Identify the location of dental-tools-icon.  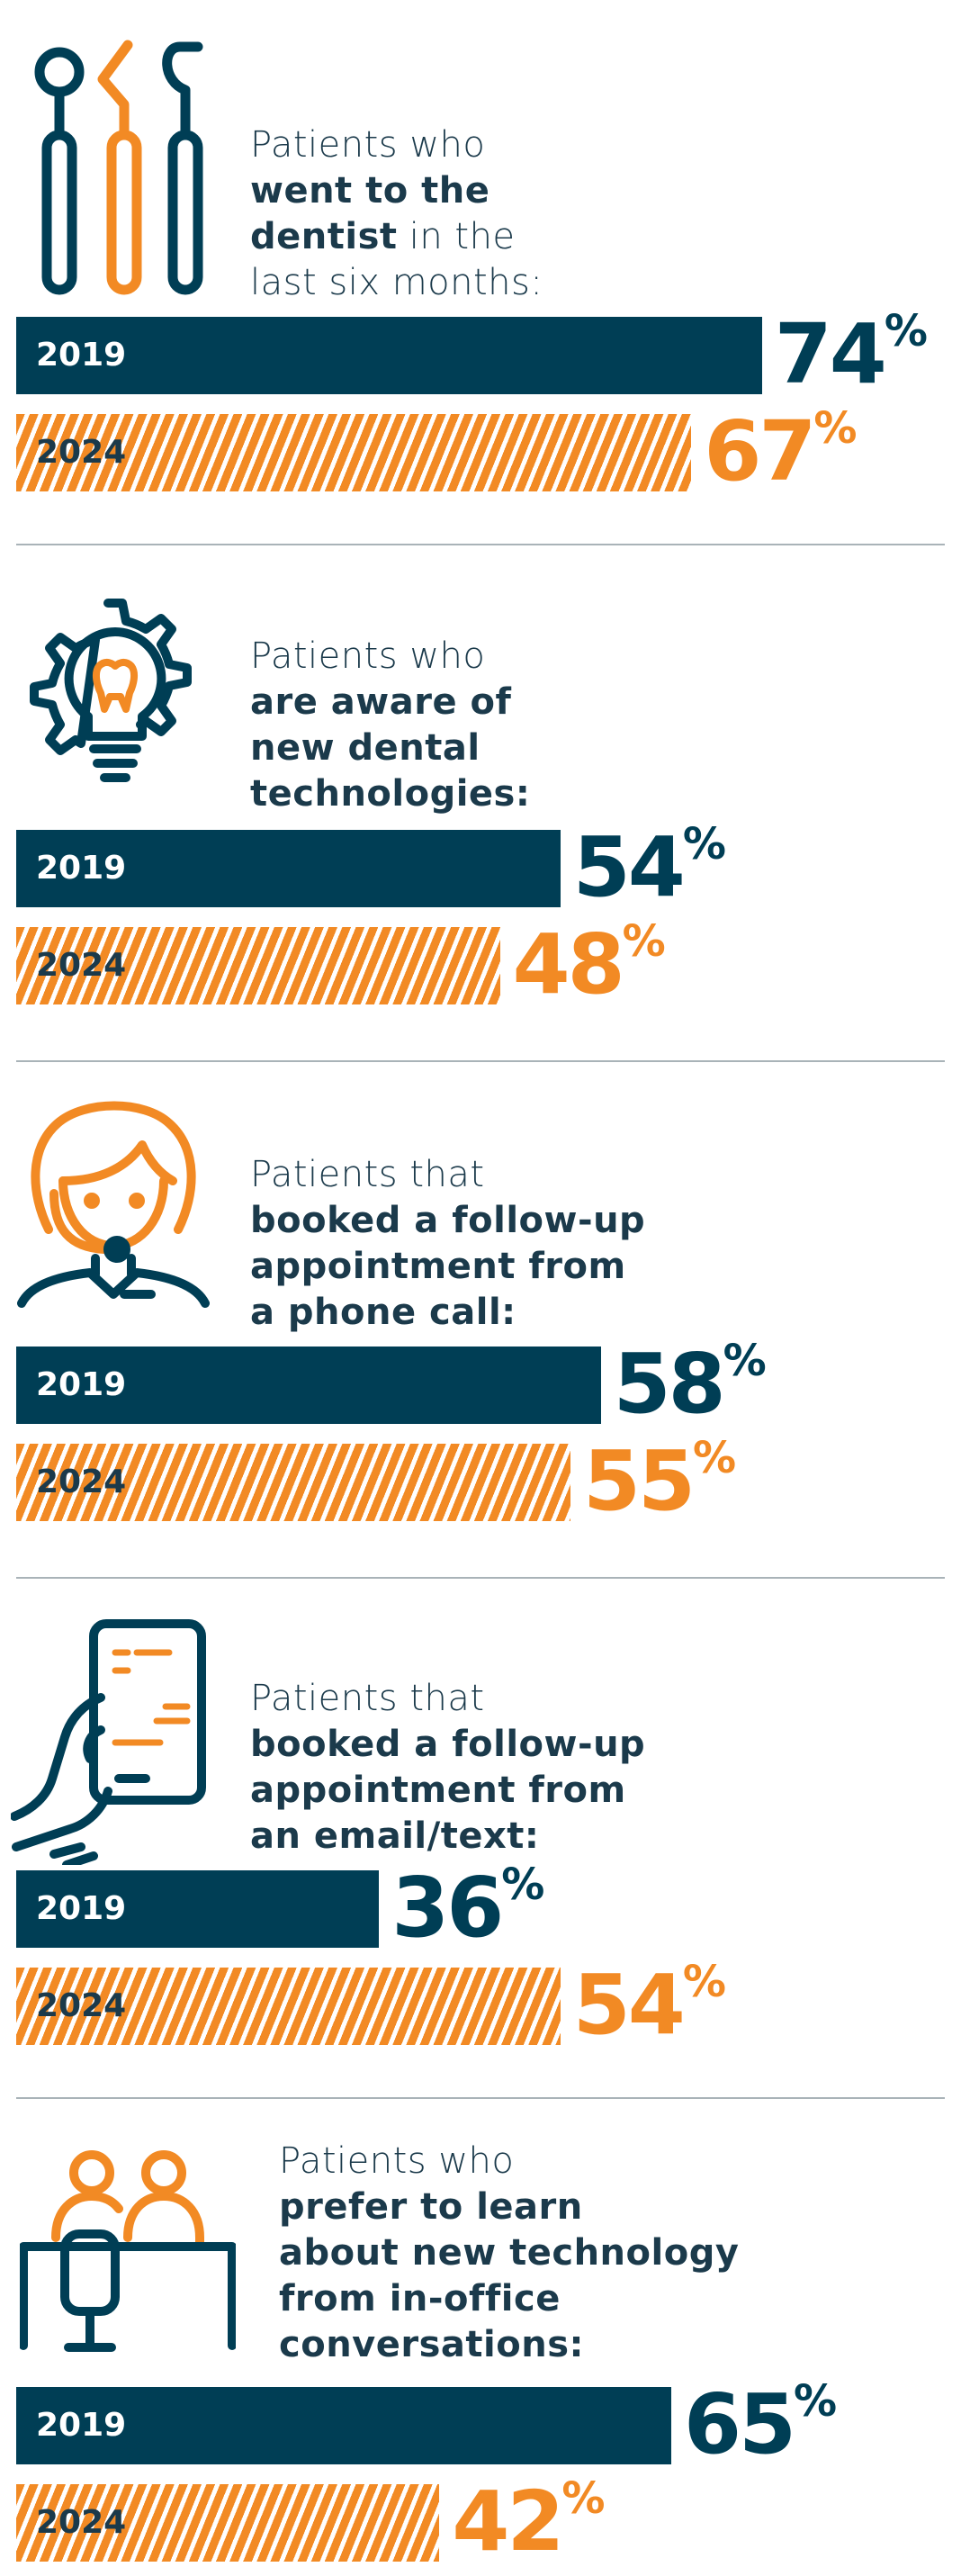
(119, 167).